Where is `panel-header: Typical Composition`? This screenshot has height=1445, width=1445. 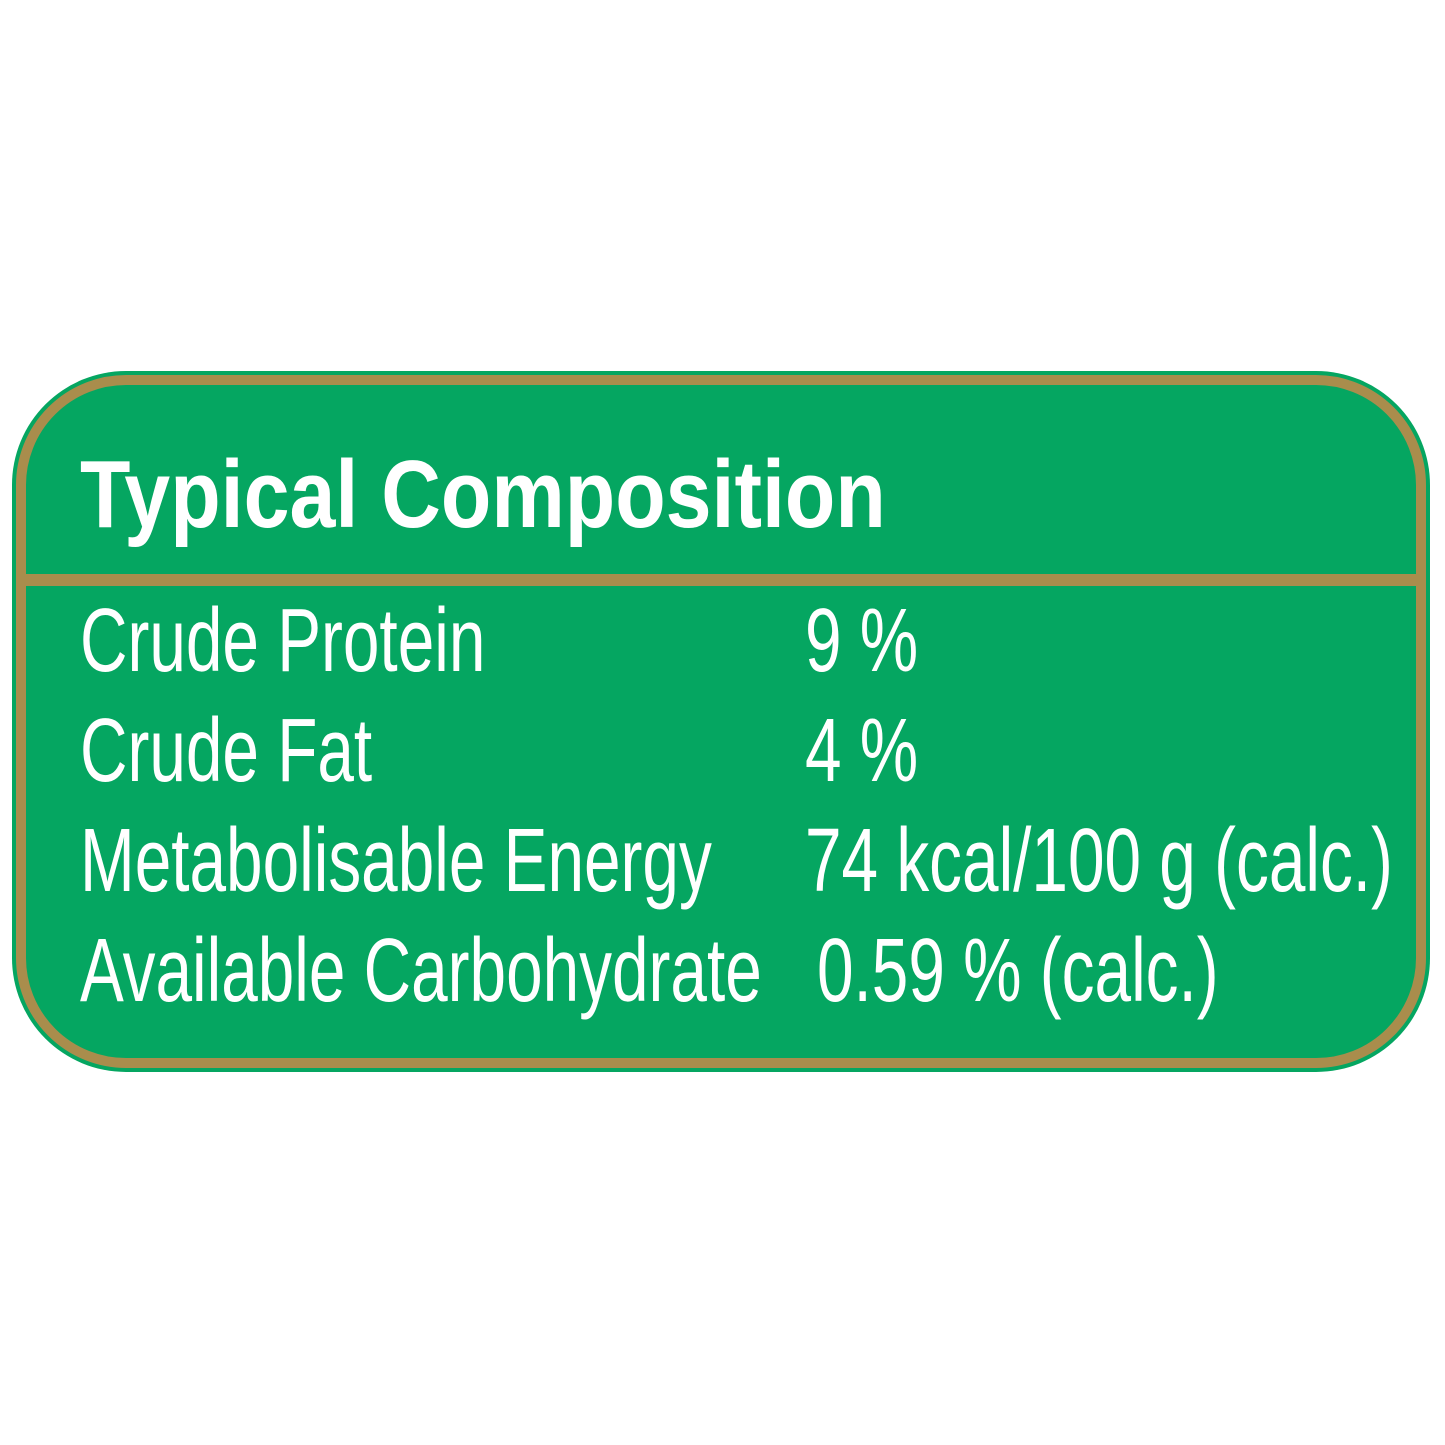
panel-header: Typical Composition is located at coordinates (721, 479).